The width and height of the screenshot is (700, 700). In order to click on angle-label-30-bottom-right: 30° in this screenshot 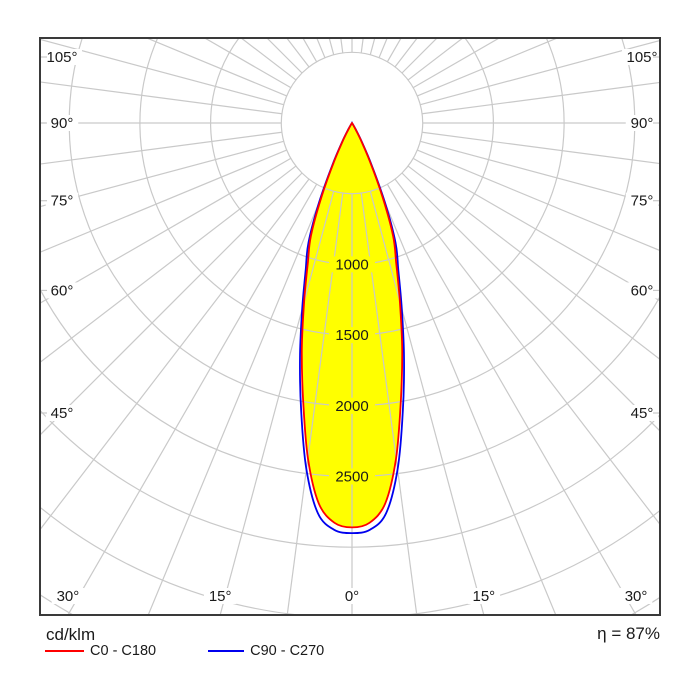, I will do `click(636, 596)`.